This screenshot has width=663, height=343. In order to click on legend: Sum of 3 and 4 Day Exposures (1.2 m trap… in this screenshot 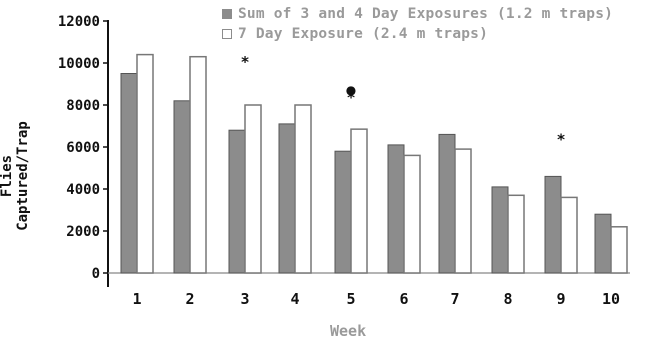, I will do `click(417, 24)`.